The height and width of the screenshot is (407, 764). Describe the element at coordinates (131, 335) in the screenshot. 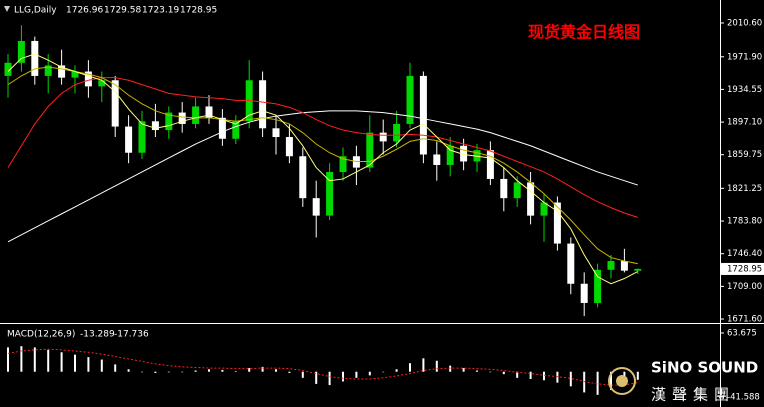

I see `signal-value: -17.736` at that location.